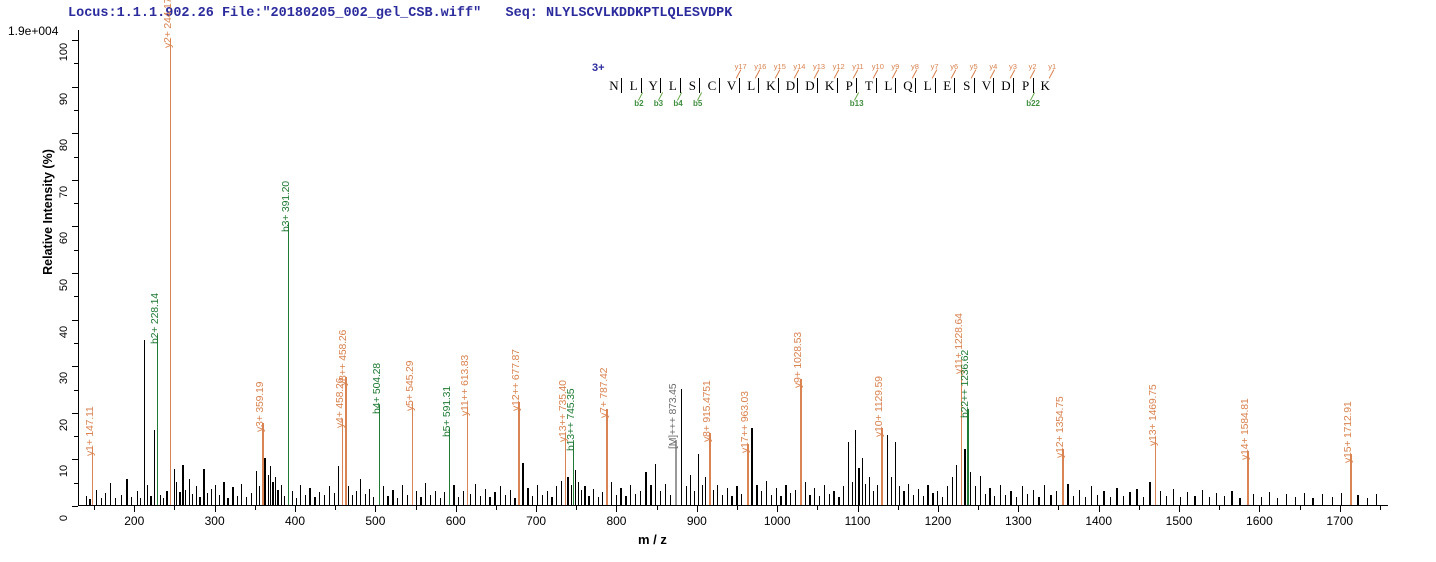 Image resolution: width=1436 pixels, height=562 pixels. Describe the element at coordinates (33, 31) in the screenshot. I see `intensity-scale-label: 1.9e+004` at that location.